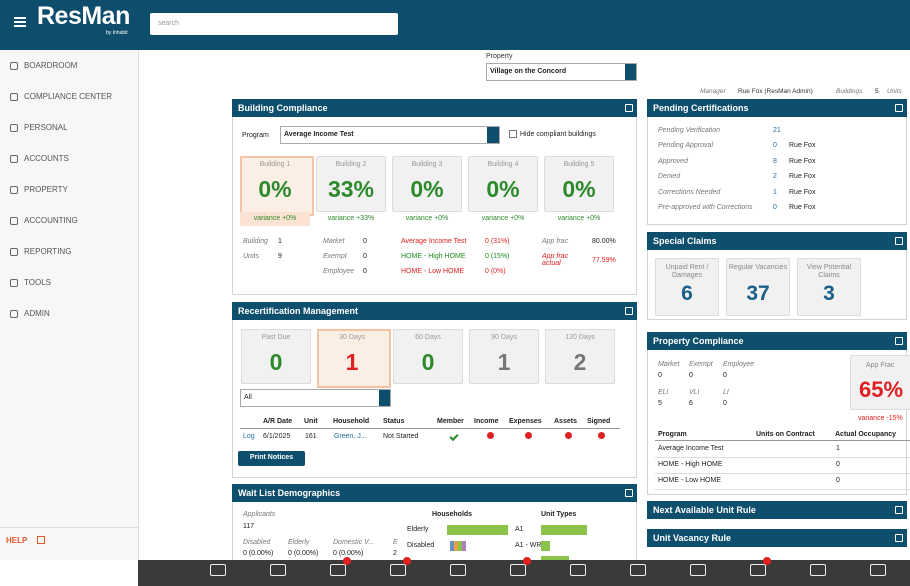 The height and width of the screenshot is (586, 910). Describe the element at coordinates (390, 135) in the screenshot. I see `program-select` at that location.